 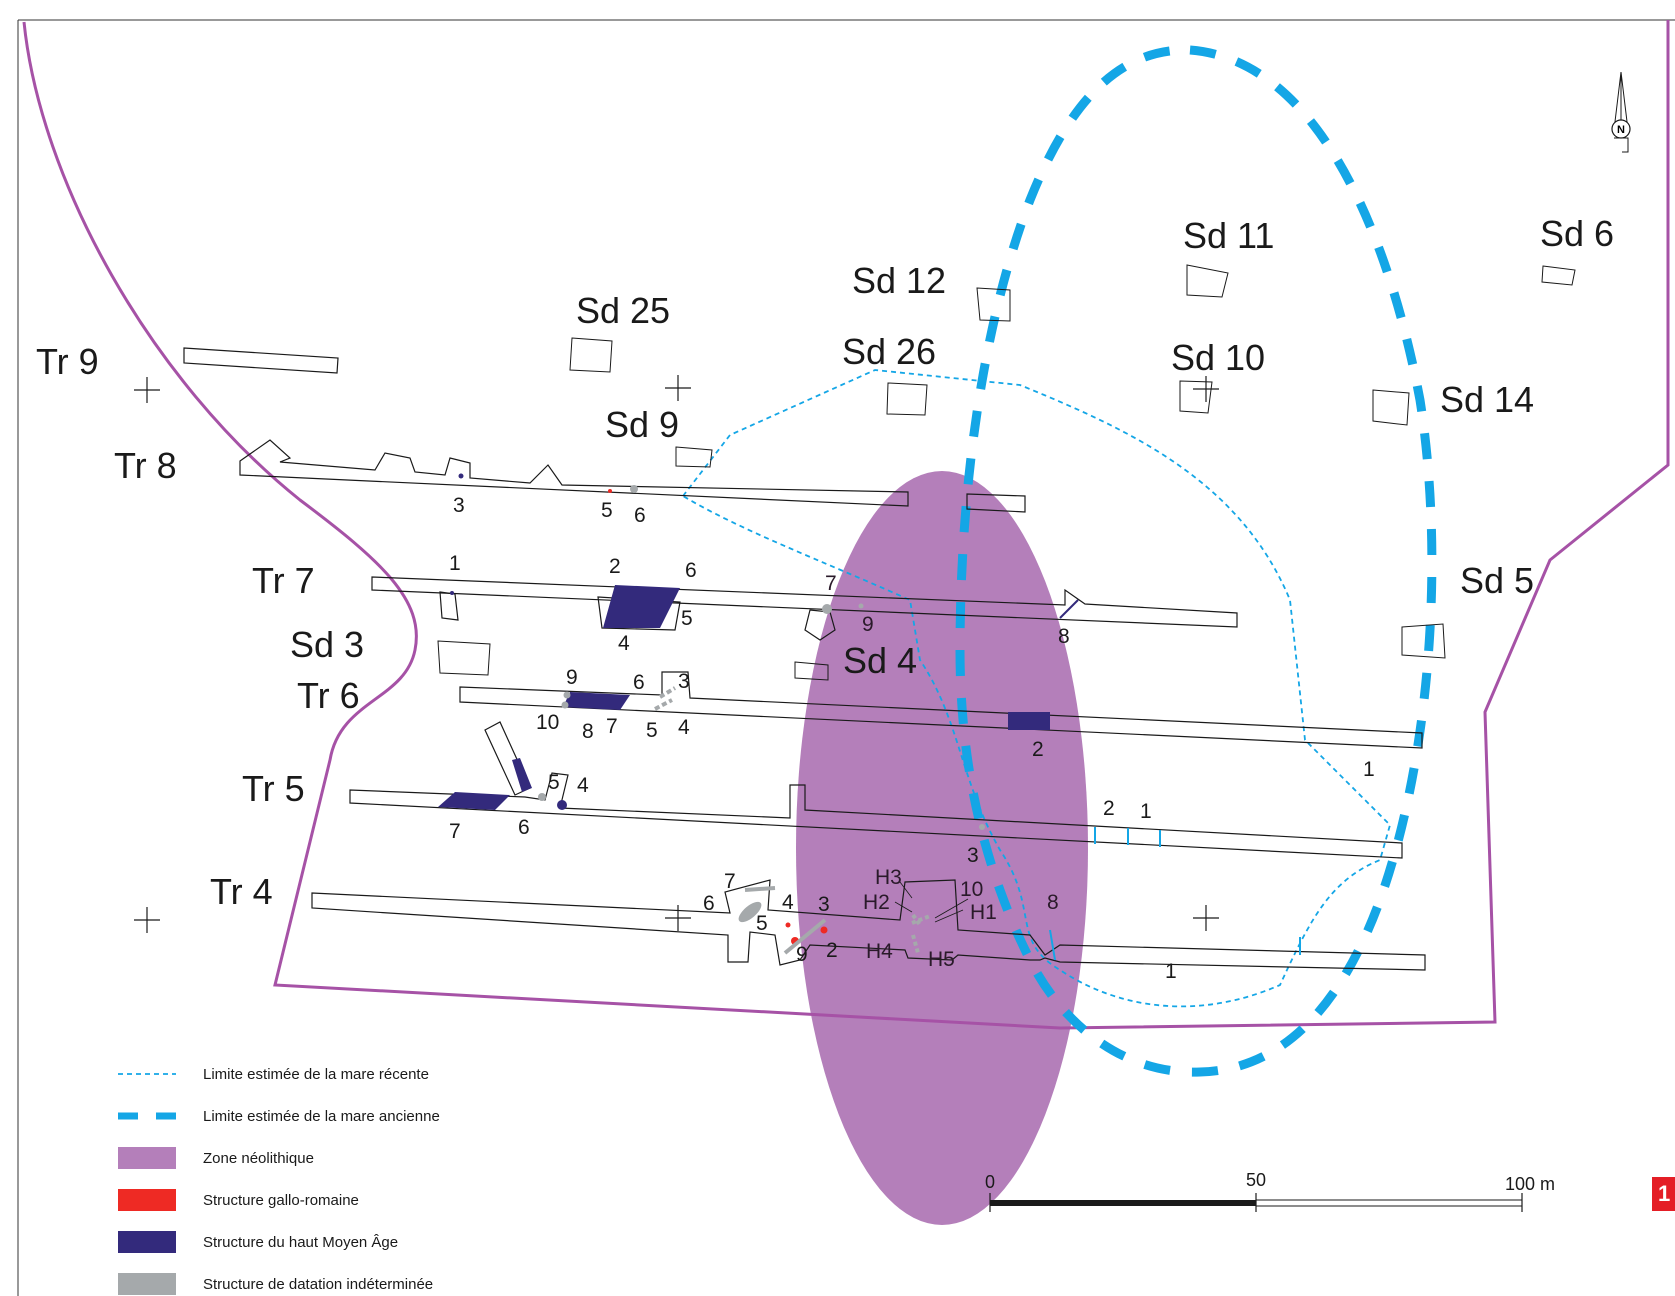 What do you see at coordinates (642, 424) in the screenshot?
I see `label-sd9: Sd 9` at bounding box center [642, 424].